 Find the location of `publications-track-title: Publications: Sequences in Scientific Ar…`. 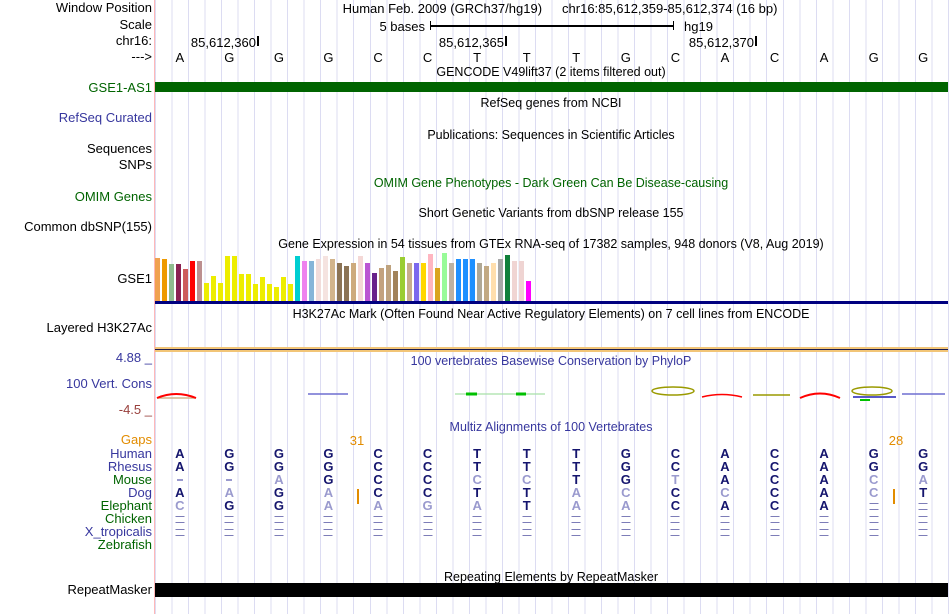

publications-track-title: Publications: Sequences in Scientific Ar… is located at coordinates (551, 135).